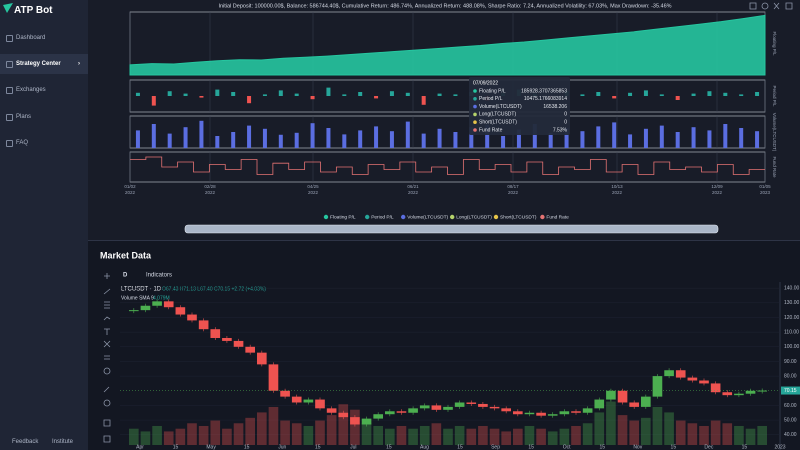 This screenshot has height=450, width=800. What do you see at coordinates (31, 38) in the screenshot?
I see `menu-label: Dashboard` at bounding box center [31, 38].